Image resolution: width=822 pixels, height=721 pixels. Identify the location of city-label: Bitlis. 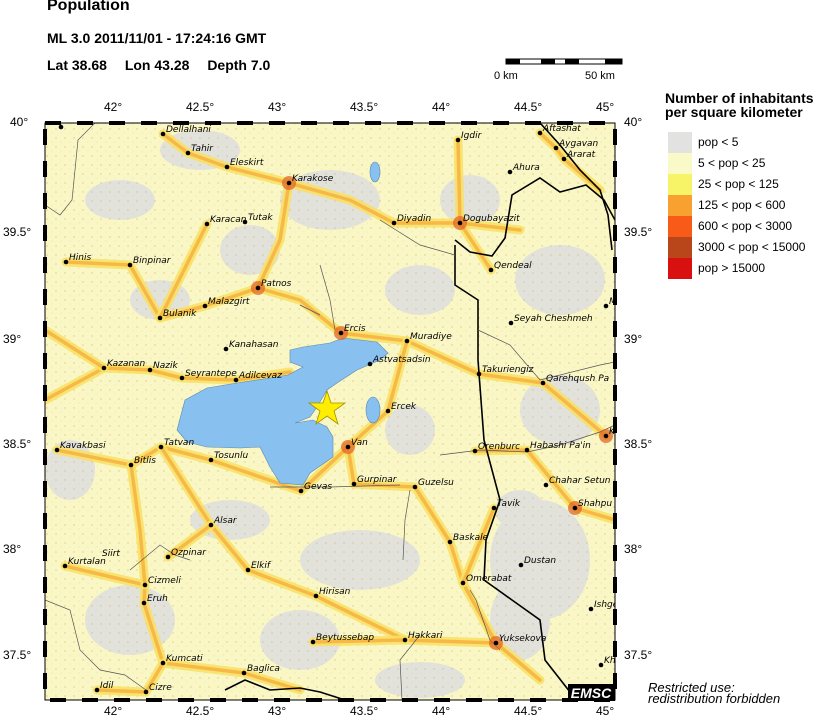
(145, 461).